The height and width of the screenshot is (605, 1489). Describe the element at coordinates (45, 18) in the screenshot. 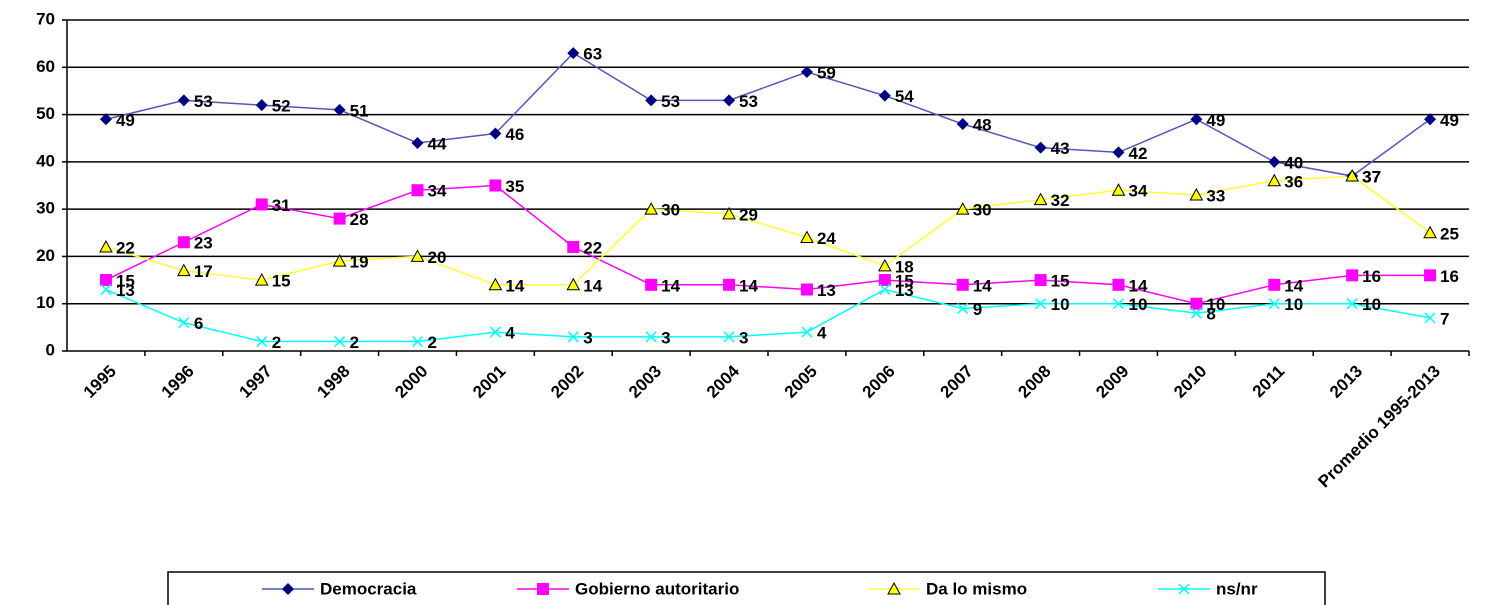

I see `y-tick-label: 70` at that location.